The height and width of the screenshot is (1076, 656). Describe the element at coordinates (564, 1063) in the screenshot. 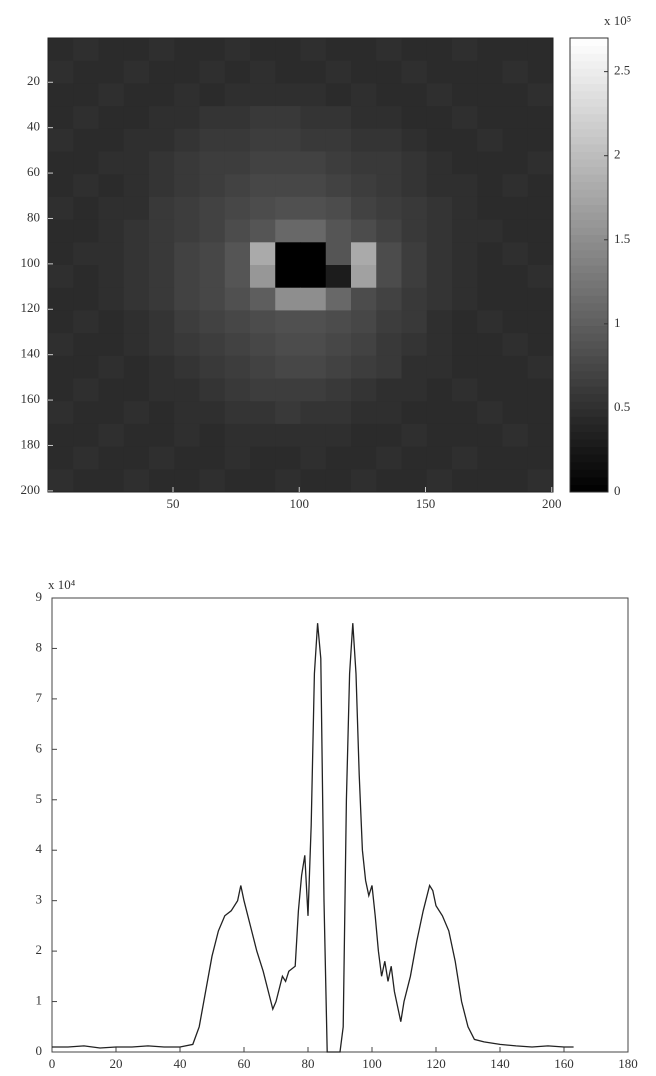

I see `x-tick-label: 160` at that location.